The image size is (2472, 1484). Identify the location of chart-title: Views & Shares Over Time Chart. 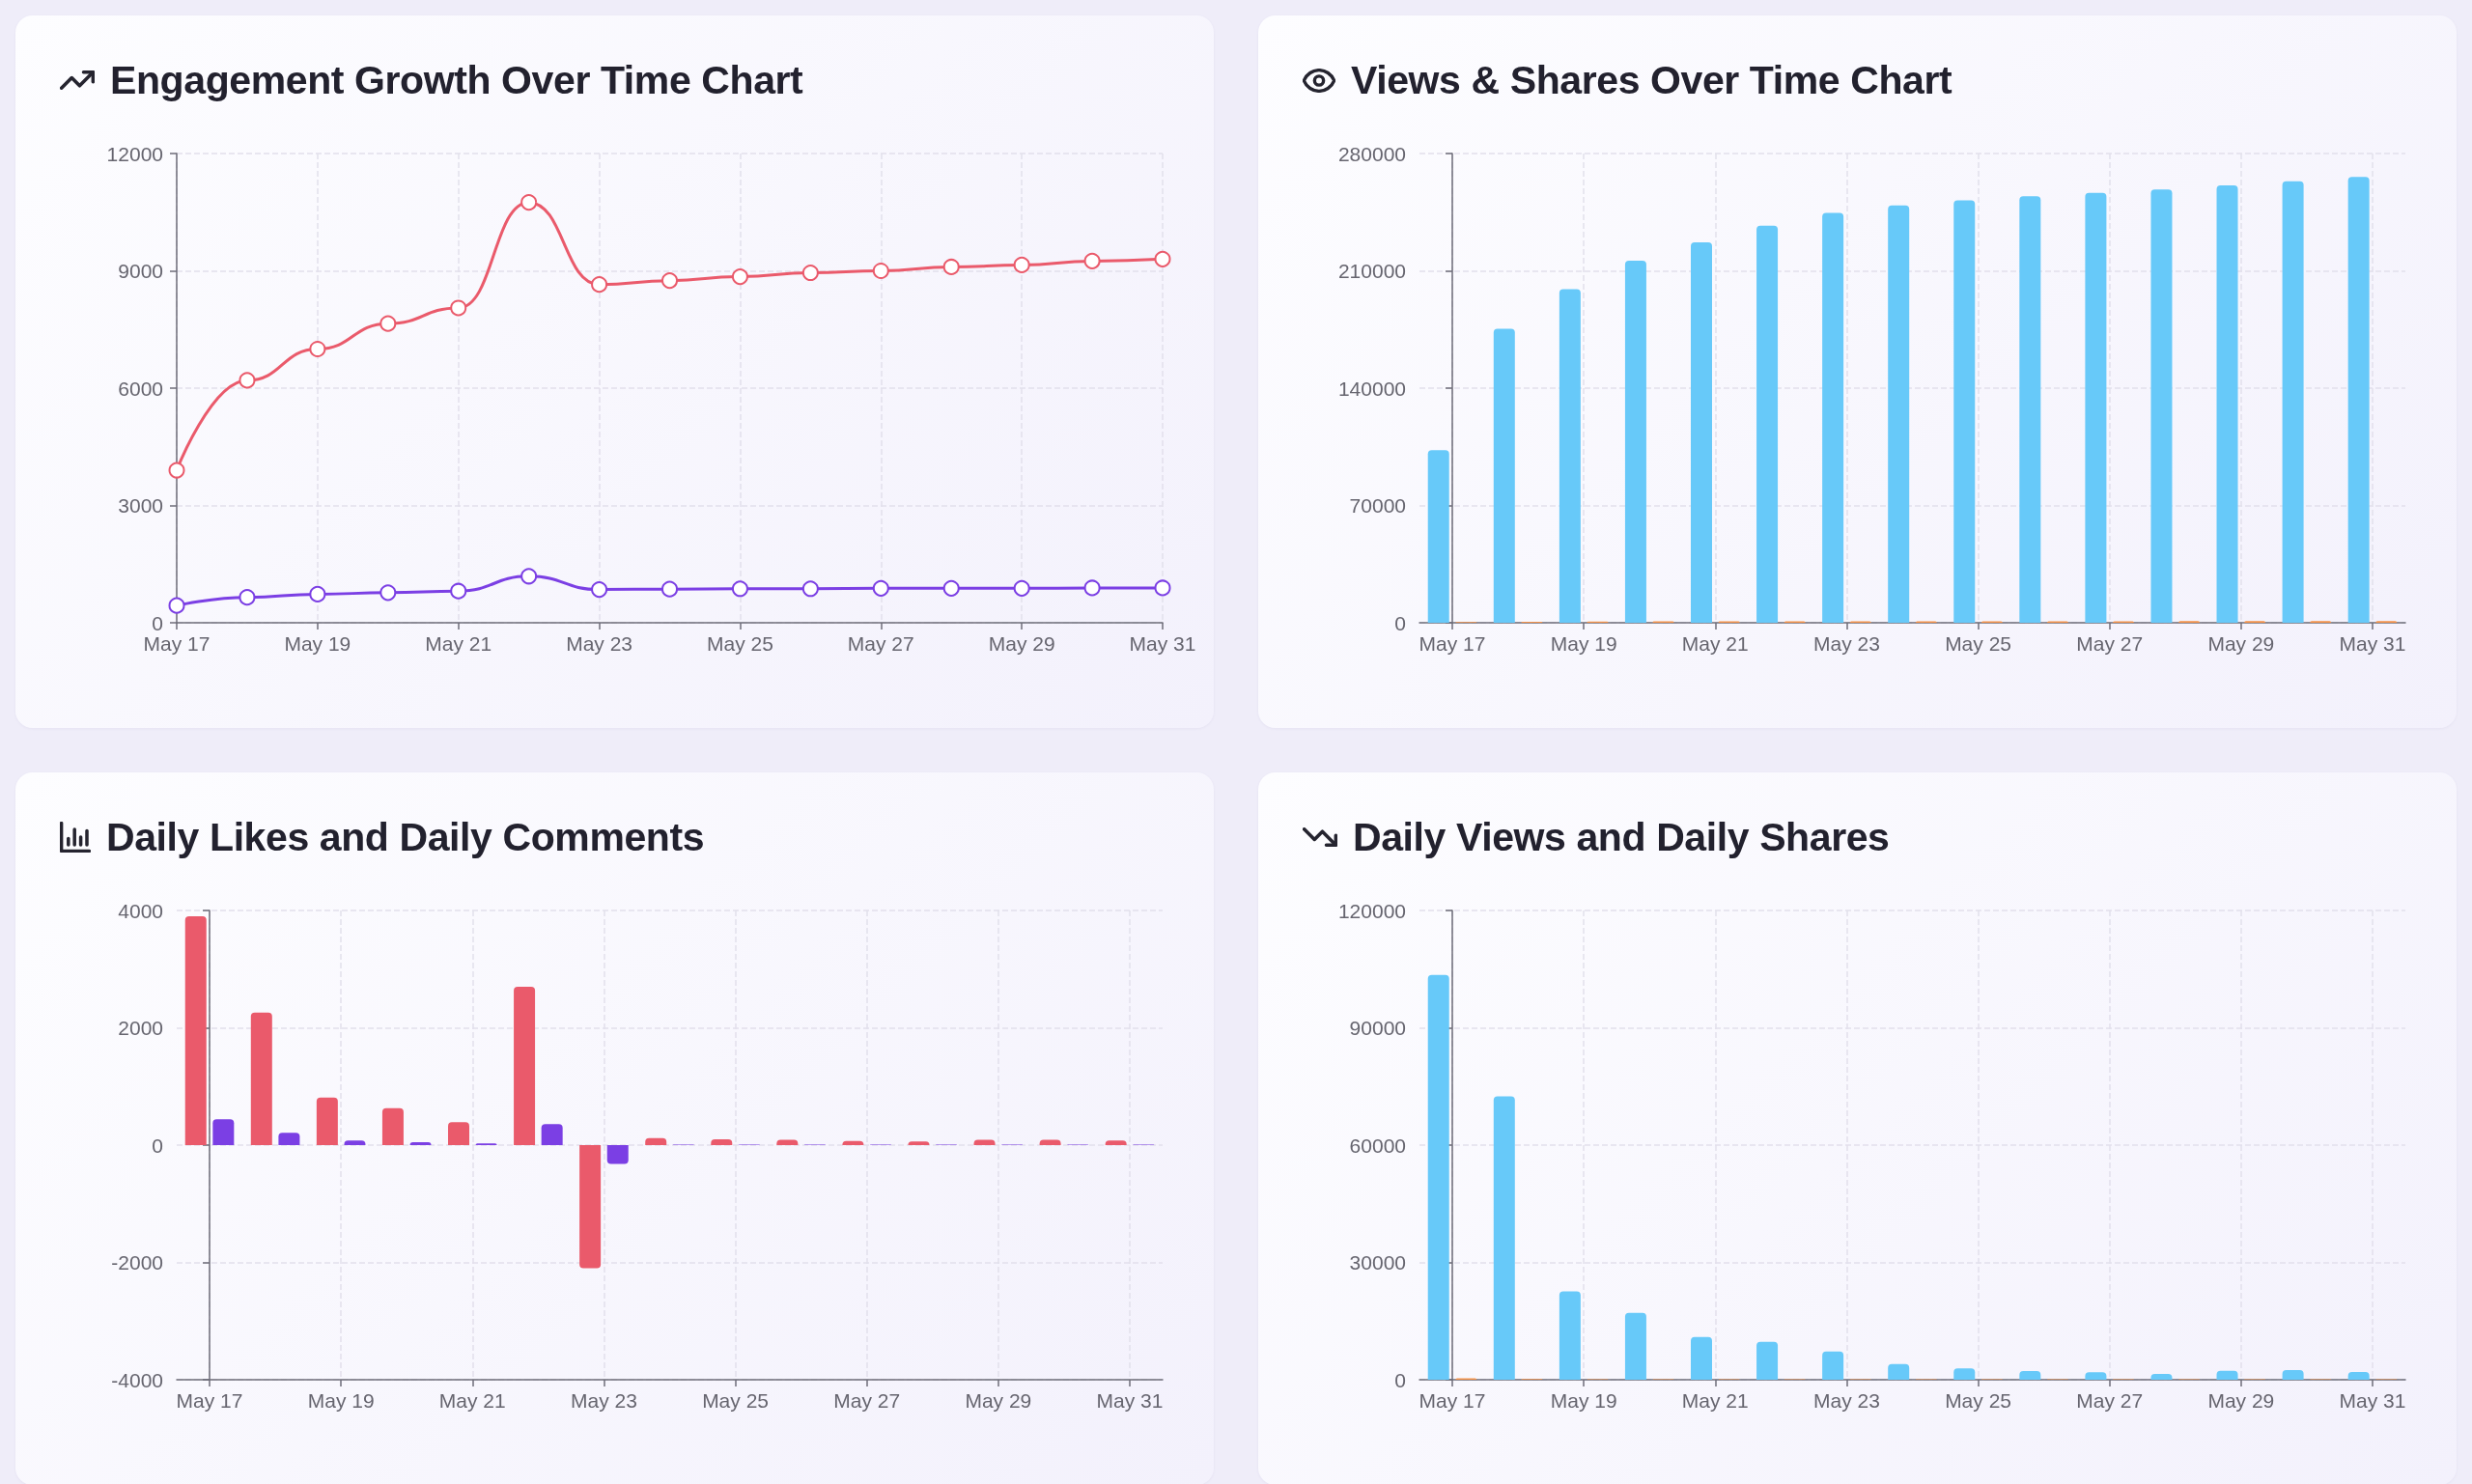
(1651, 80).